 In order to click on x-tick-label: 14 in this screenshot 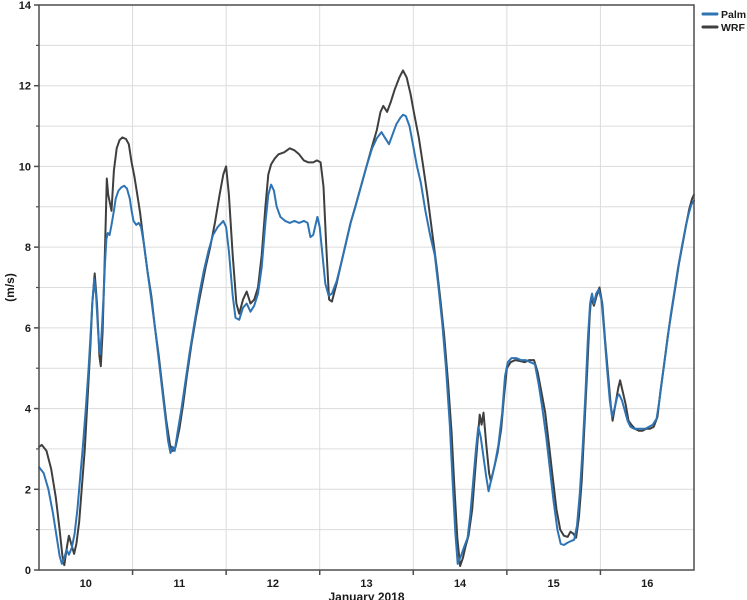, I will do `click(460, 584)`.